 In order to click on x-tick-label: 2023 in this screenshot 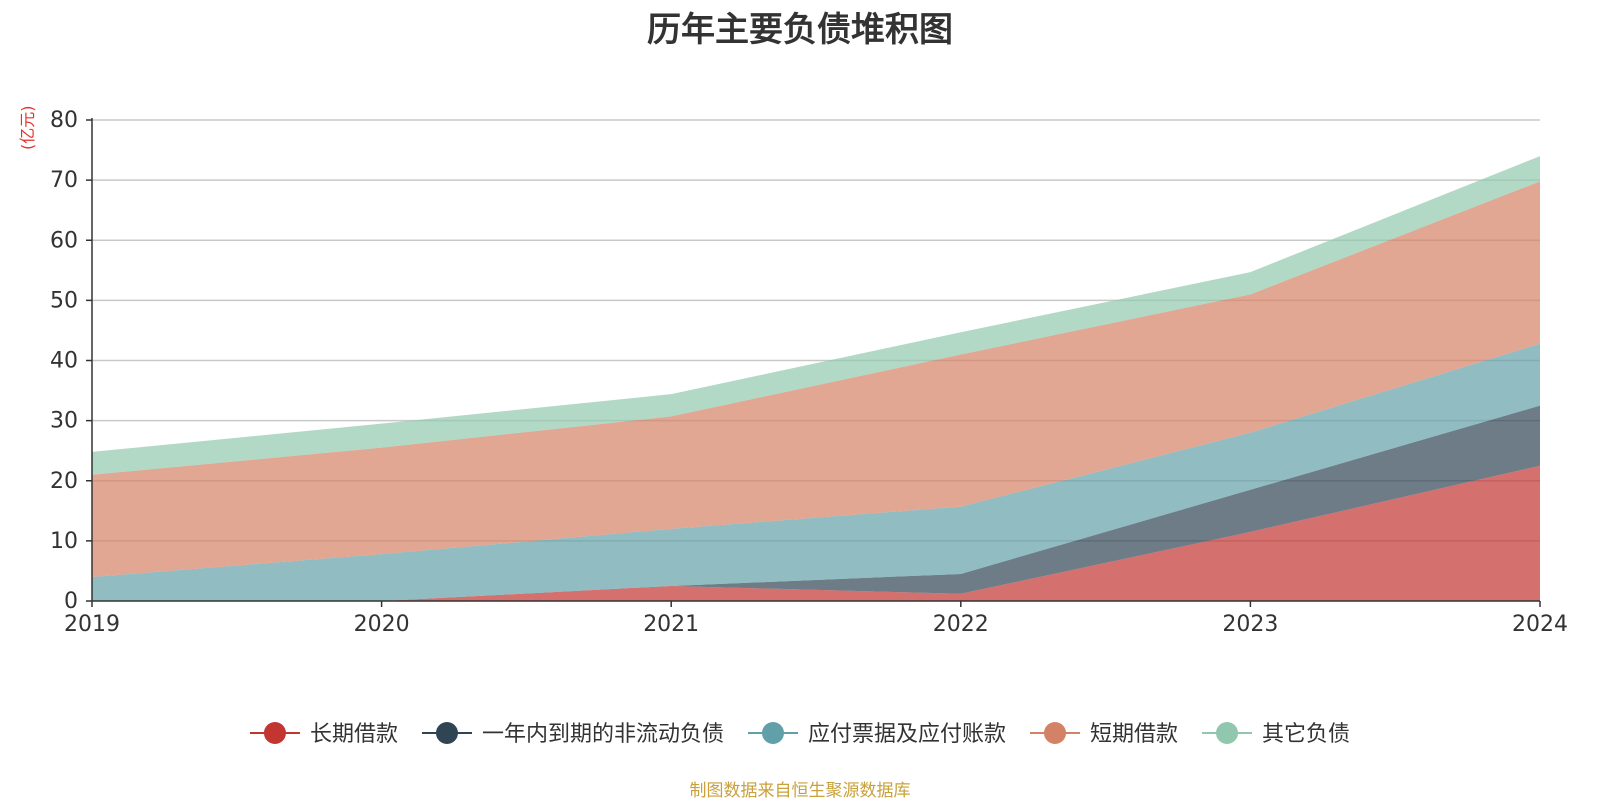, I will do `click(1250, 624)`.